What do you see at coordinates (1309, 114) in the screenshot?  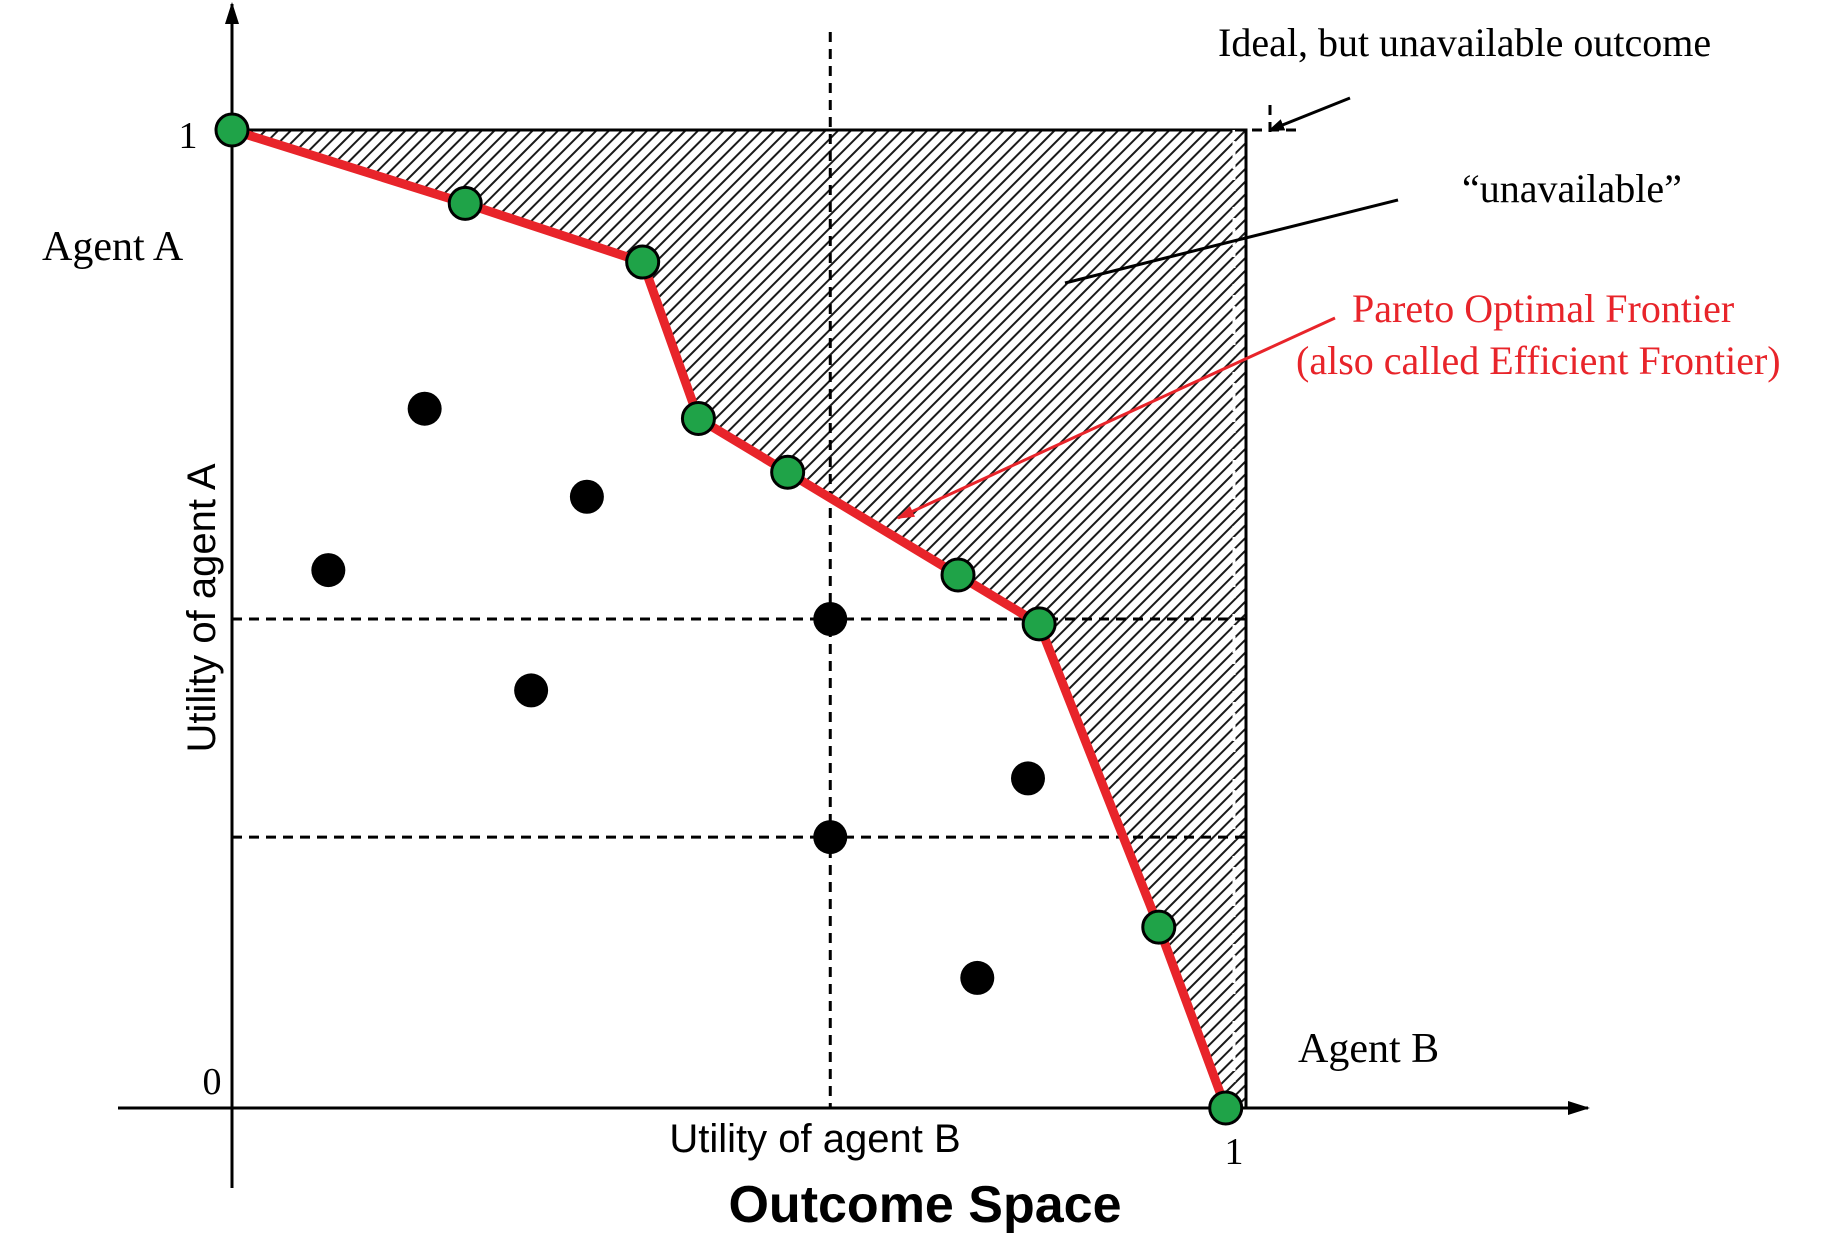 I see `ideal-arrow` at bounding box center [1309, 114].